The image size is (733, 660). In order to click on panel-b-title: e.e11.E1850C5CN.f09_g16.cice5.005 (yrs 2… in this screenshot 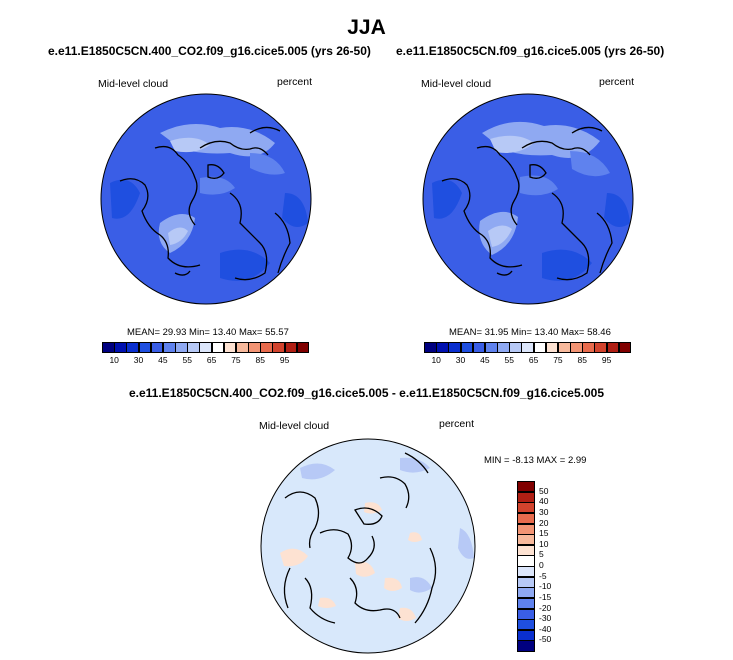, I will do `click(530, 51)`.